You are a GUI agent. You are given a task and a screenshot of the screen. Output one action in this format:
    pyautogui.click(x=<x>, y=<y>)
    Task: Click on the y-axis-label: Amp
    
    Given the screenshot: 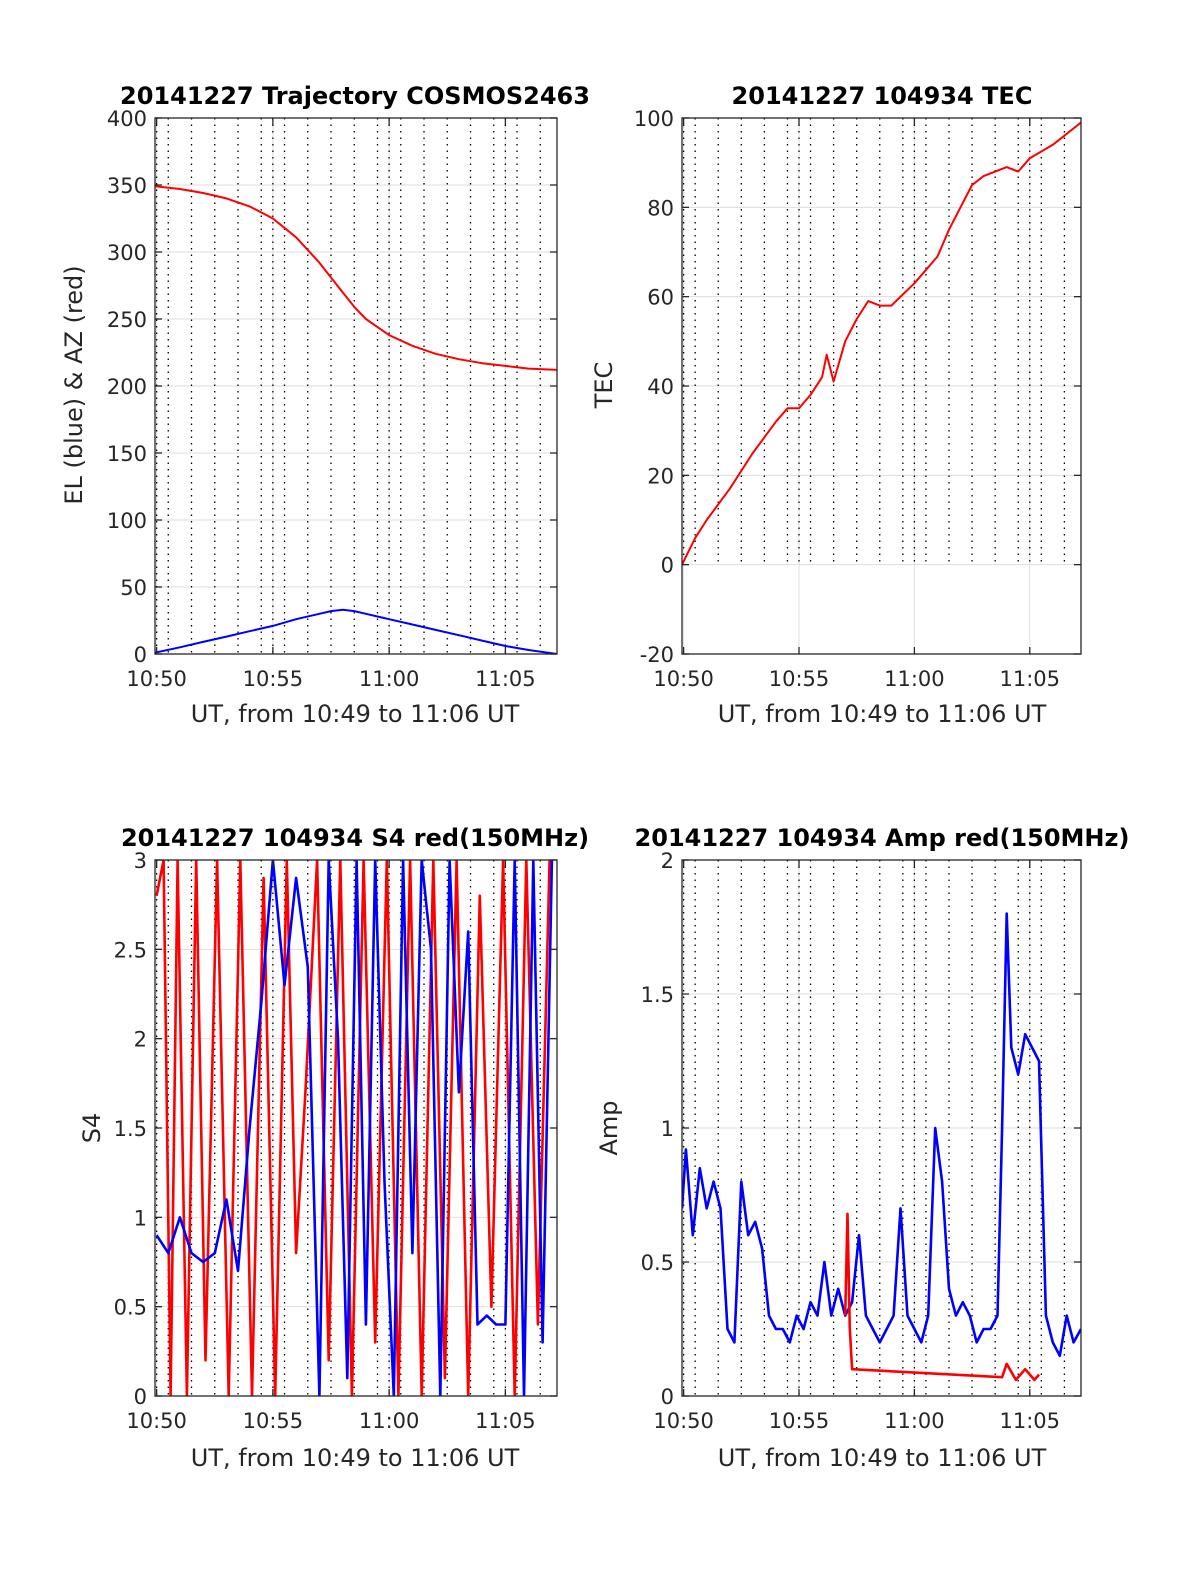 What is the action you would take?
    pyautogui.click(x=609, y=1127)
    